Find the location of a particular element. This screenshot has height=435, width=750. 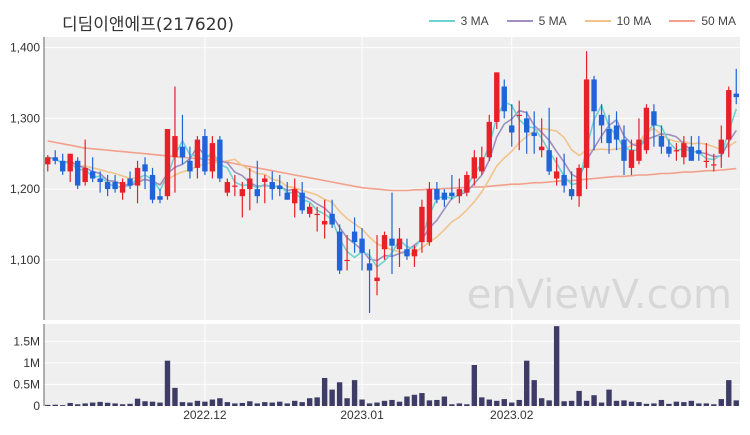

legend-item-ma3: 3 MA is located at coordinates (458, 21).